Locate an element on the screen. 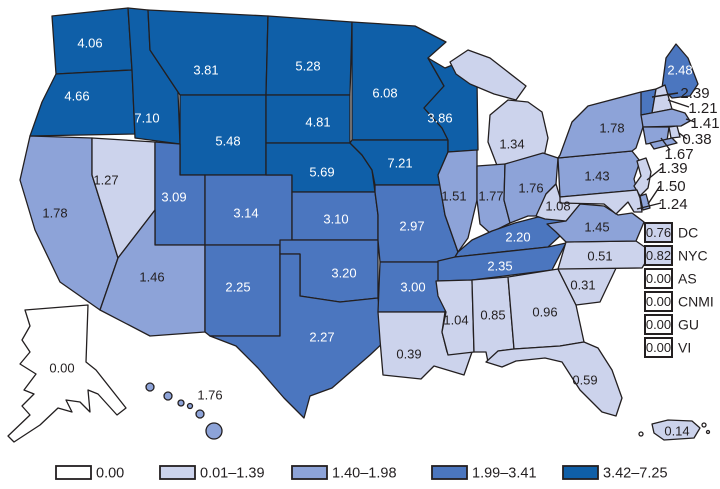 The width and height of the screenshot is (720, 489). state-il is located at coordinates (457, 201).